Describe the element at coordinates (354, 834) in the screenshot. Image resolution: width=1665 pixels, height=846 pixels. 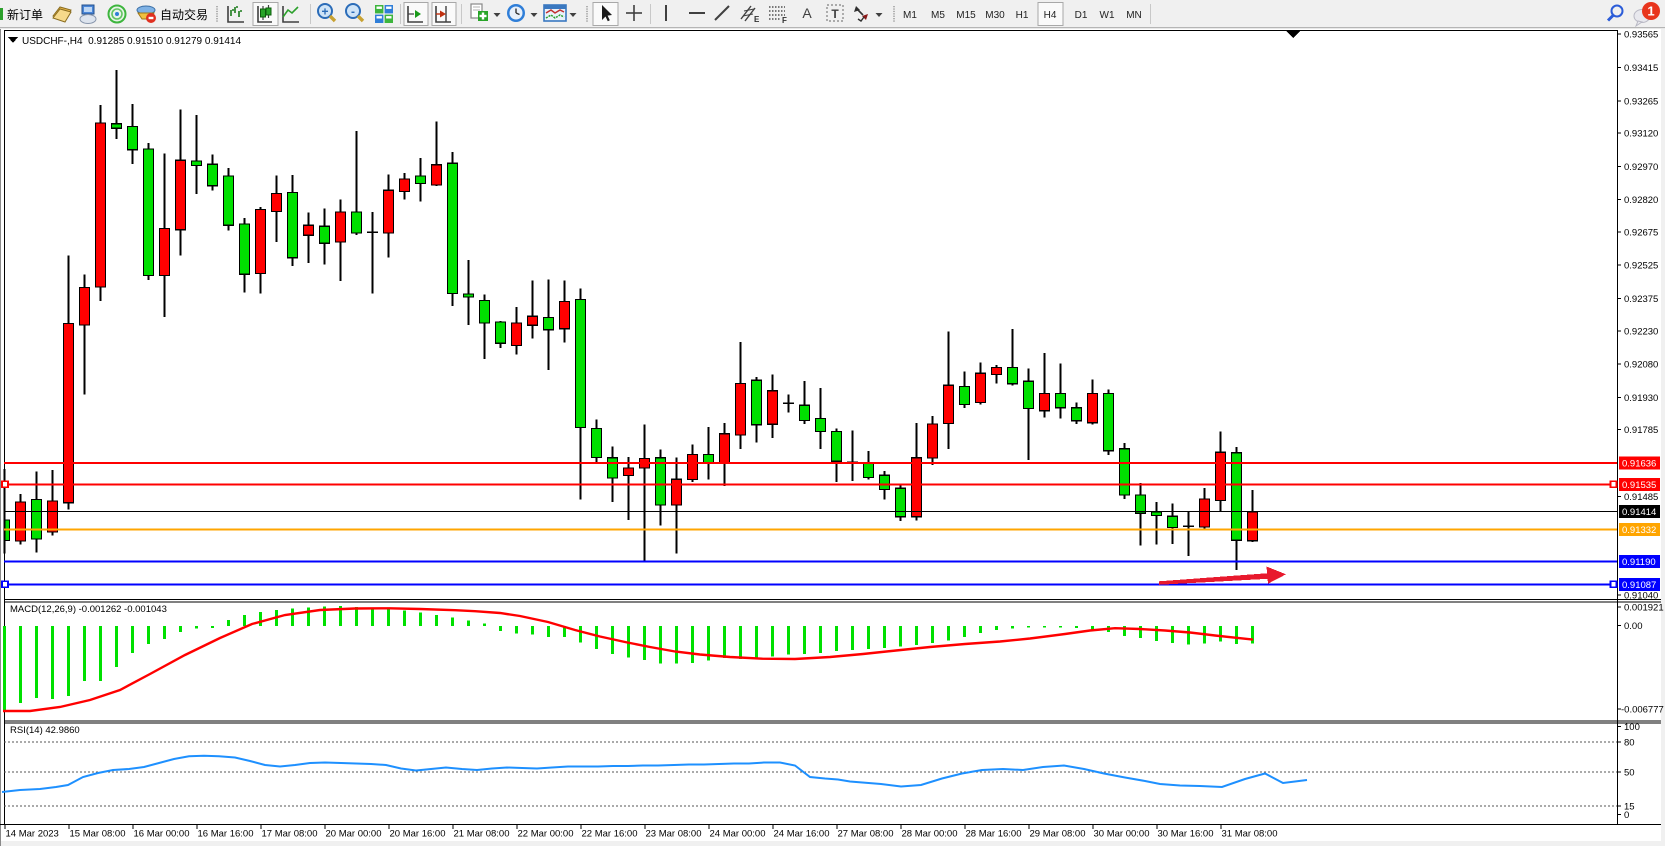
I see `svg-text: 20 Mar 00:00` at that location.